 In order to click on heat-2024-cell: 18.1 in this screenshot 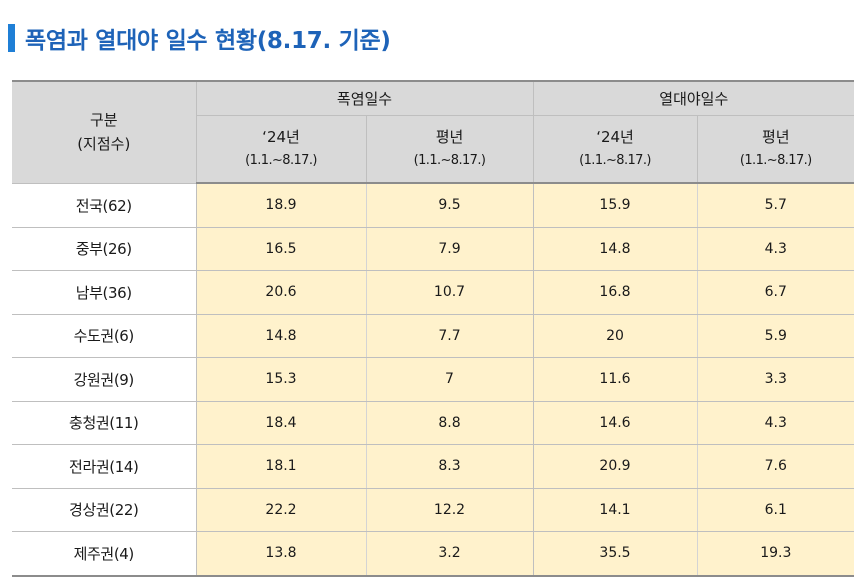, I will do `click(280, 466)`.